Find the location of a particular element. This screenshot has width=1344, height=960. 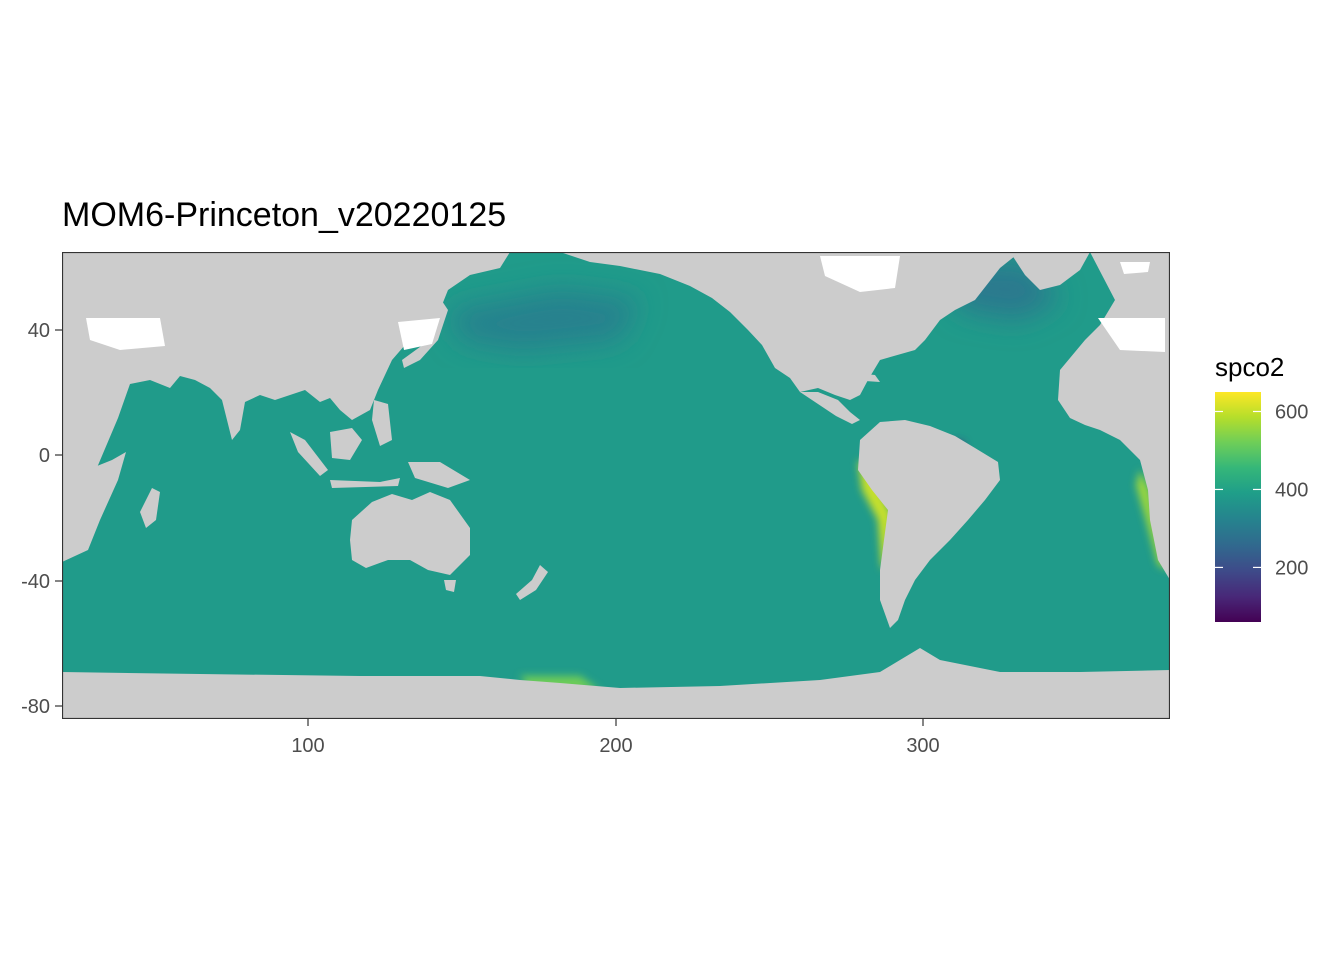

land-new-guinea is located at coordinates (439, 475).